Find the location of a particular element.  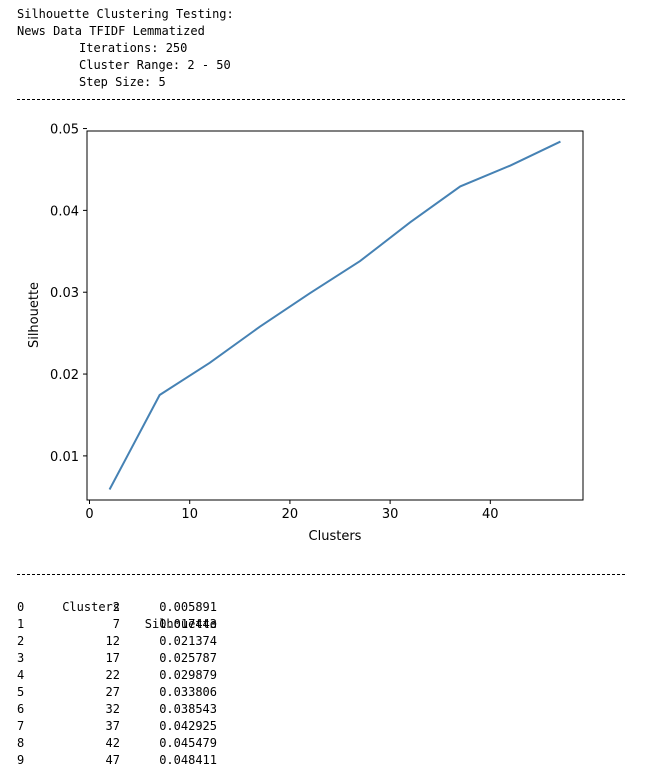

table-row: 8 42 0.045479 is located at coordinates (117, 743).